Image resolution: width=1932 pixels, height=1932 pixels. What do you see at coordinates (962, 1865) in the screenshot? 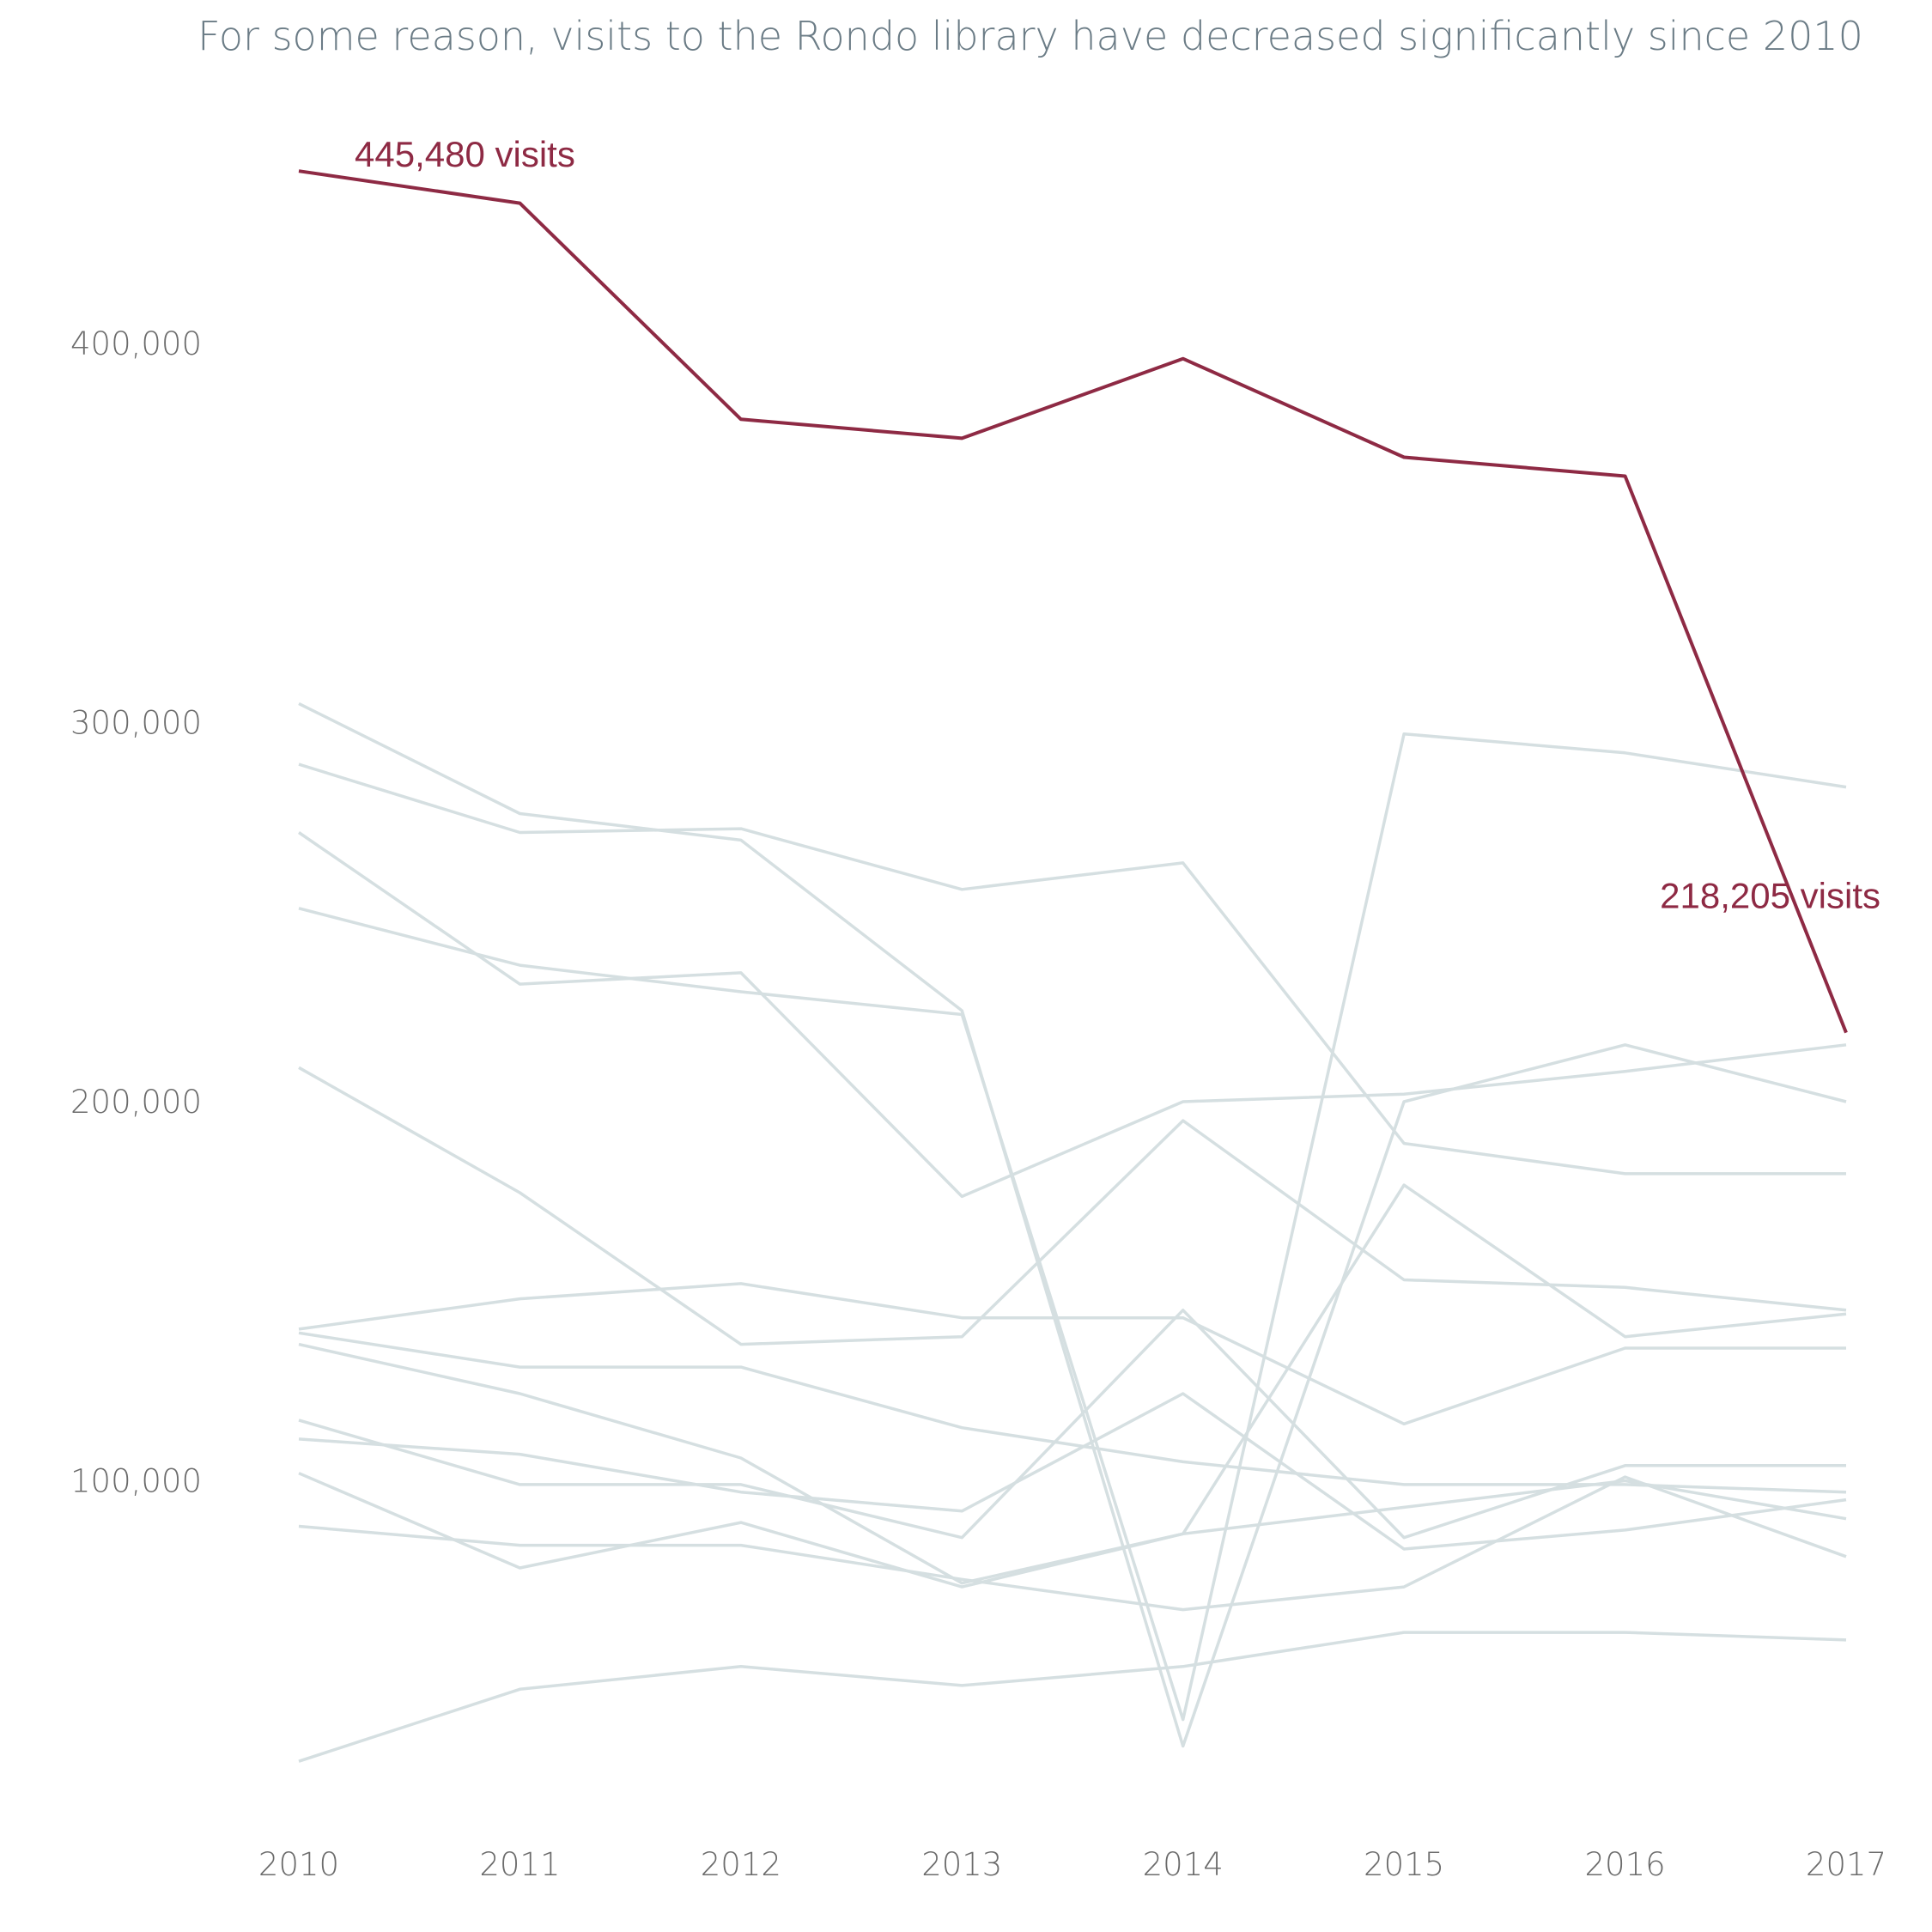
I see `x-tick-label: 2013` at bounding box center [962, 1865].